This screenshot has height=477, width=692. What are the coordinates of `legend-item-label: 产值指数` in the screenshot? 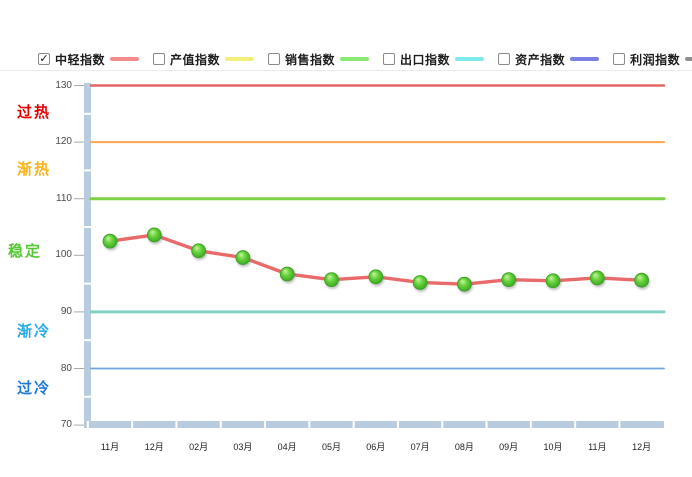 It's located at (195, 59).